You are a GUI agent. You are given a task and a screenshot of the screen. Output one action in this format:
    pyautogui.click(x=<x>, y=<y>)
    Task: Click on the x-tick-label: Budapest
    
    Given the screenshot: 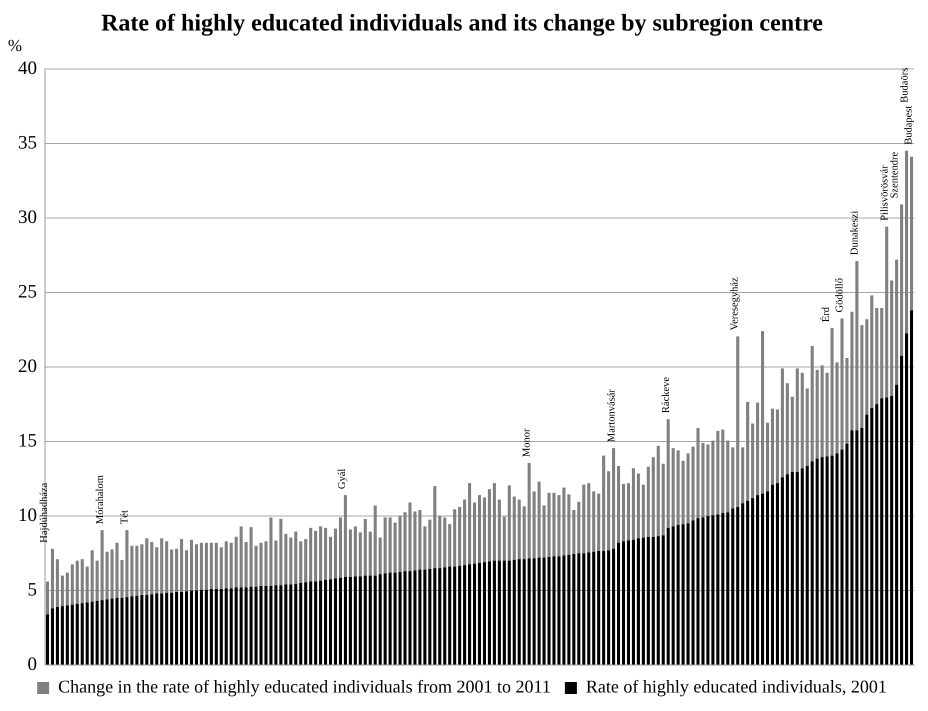 What is the action you would take?
    pyautogui.click(x=908, y=125)
    